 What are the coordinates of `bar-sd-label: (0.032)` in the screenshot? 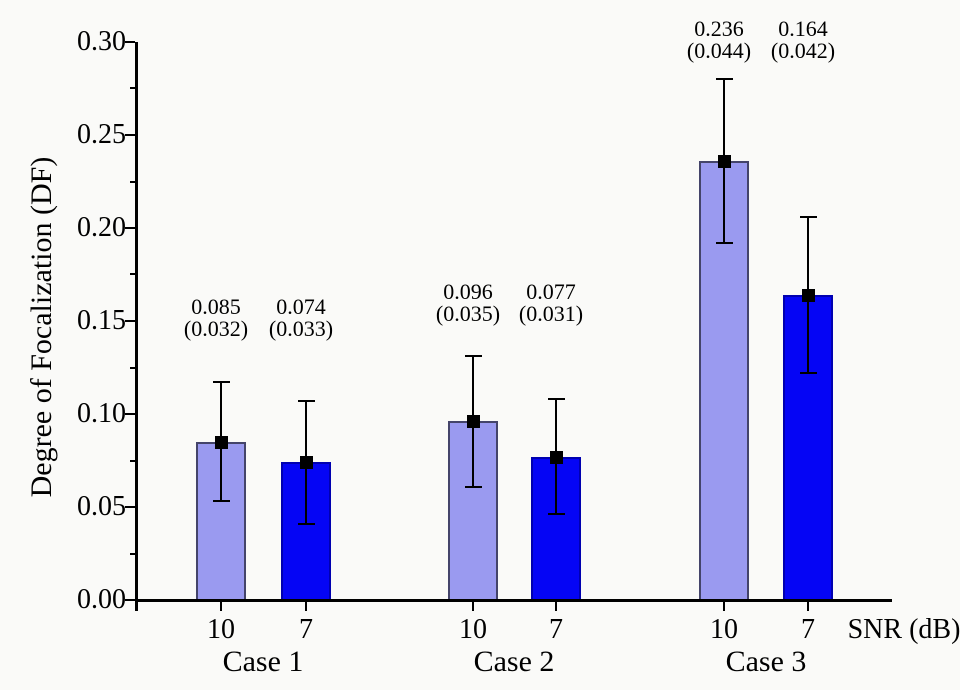 It's located at (216, 328).